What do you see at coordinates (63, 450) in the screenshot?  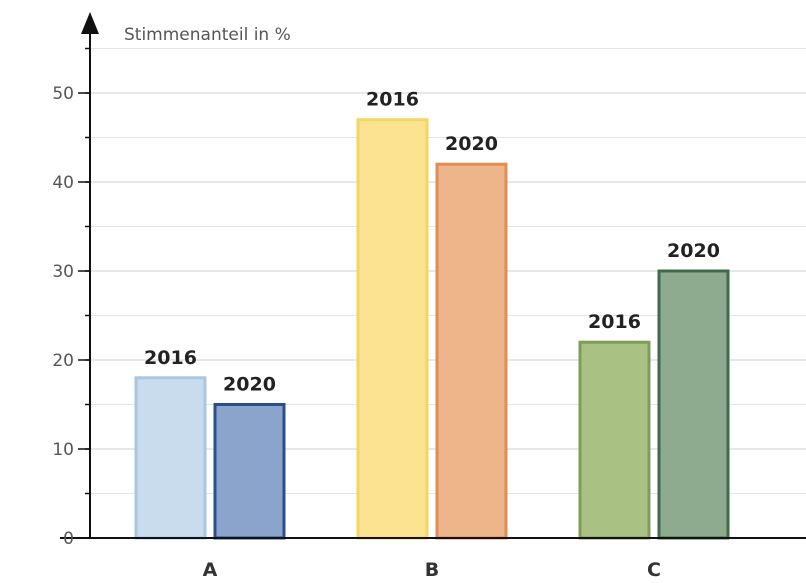 I see `y-tick-label: 10` at bounding box center [63, 450].